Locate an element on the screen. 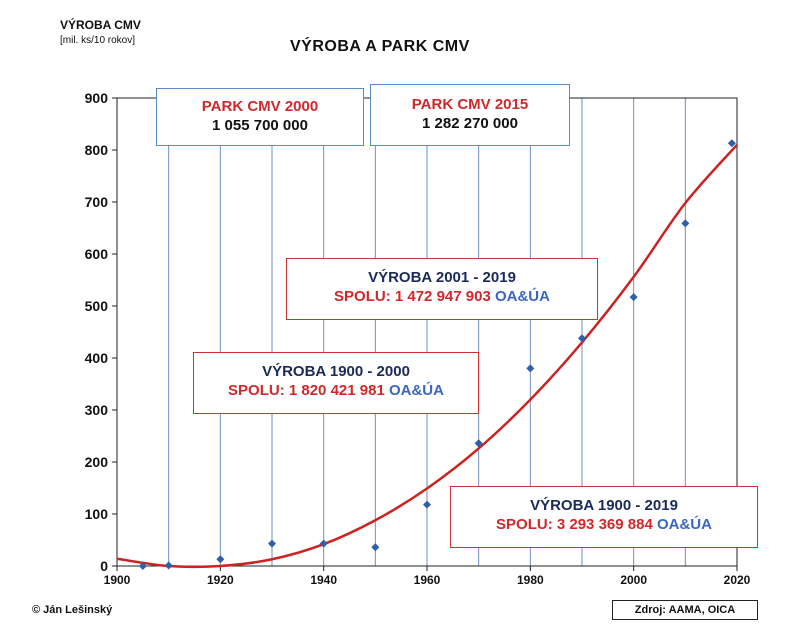 The image size is (800, 640). vyroba-1900-2019-spolu: SPOLU: 3 293 369 884 is located at coordinates (574, 524).